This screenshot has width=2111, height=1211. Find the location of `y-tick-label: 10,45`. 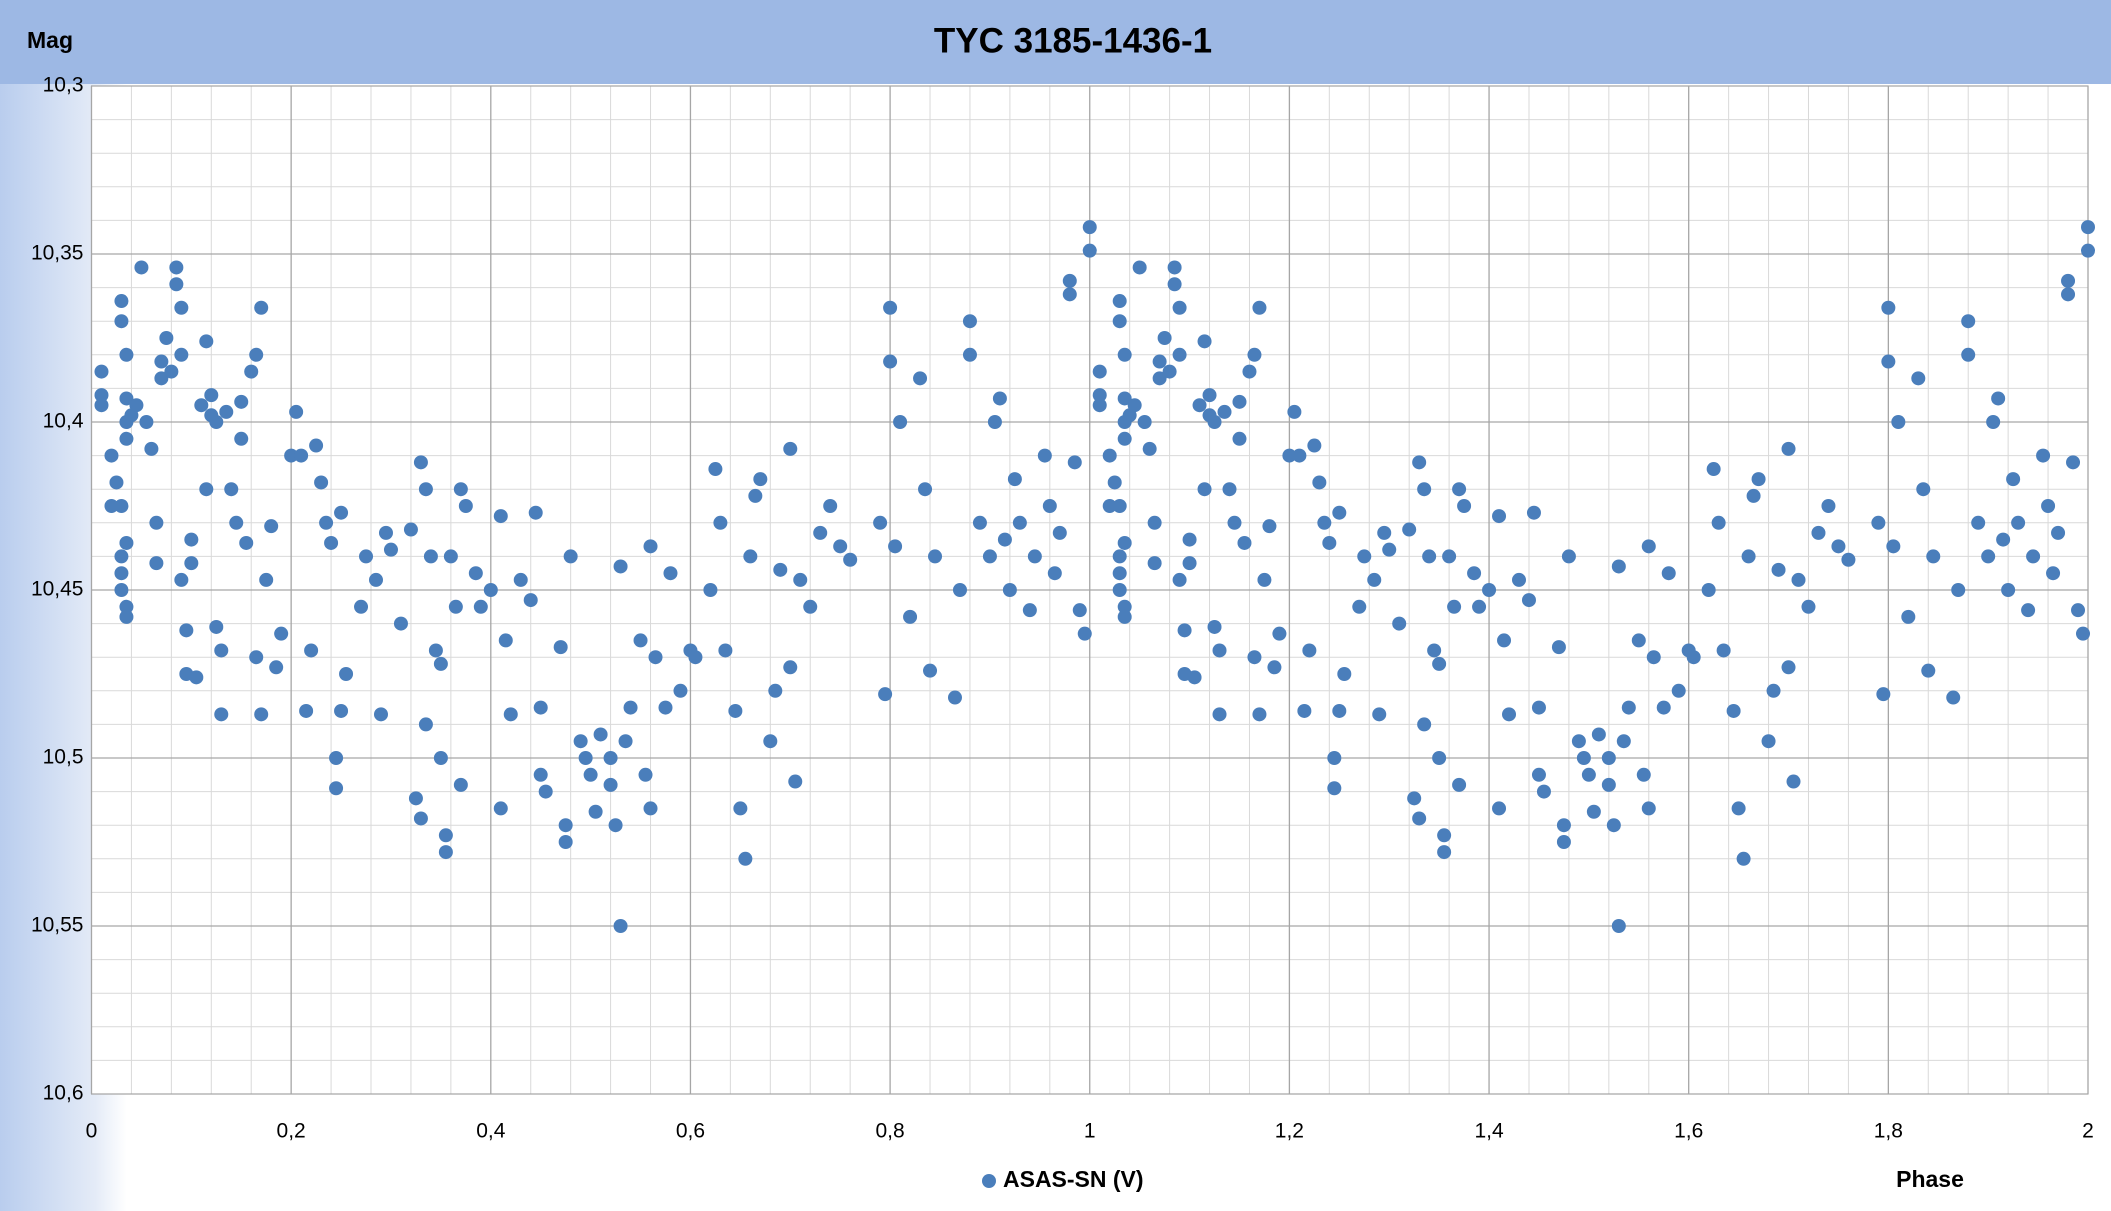

y-tick-label: 10,45 is located at coordinates (57, 589).